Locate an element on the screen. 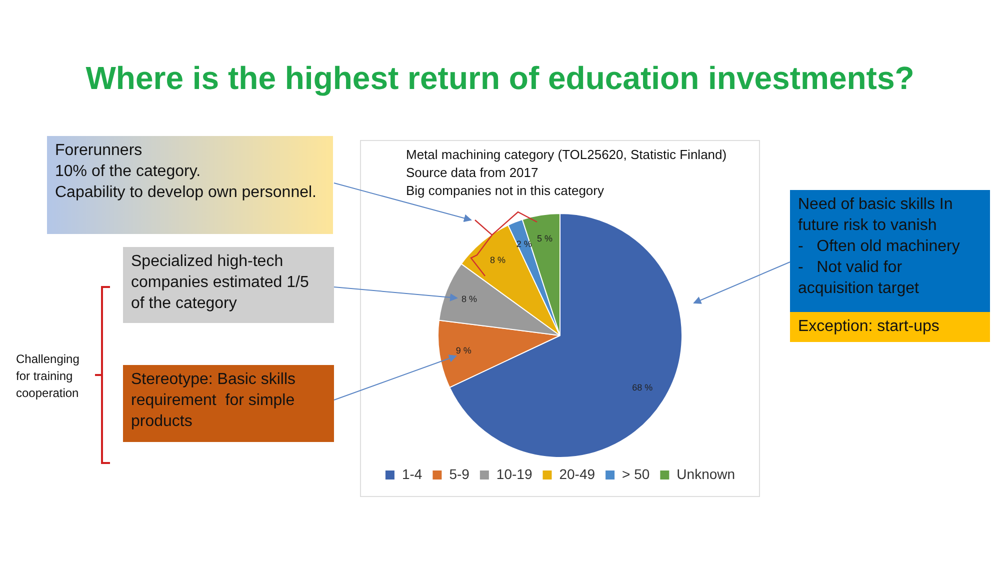 Image resolution: width=1000 pixels, height=563 pixels. text: Stereotype: Basic skills requirement for simple products is located at coordinates (228, 403).